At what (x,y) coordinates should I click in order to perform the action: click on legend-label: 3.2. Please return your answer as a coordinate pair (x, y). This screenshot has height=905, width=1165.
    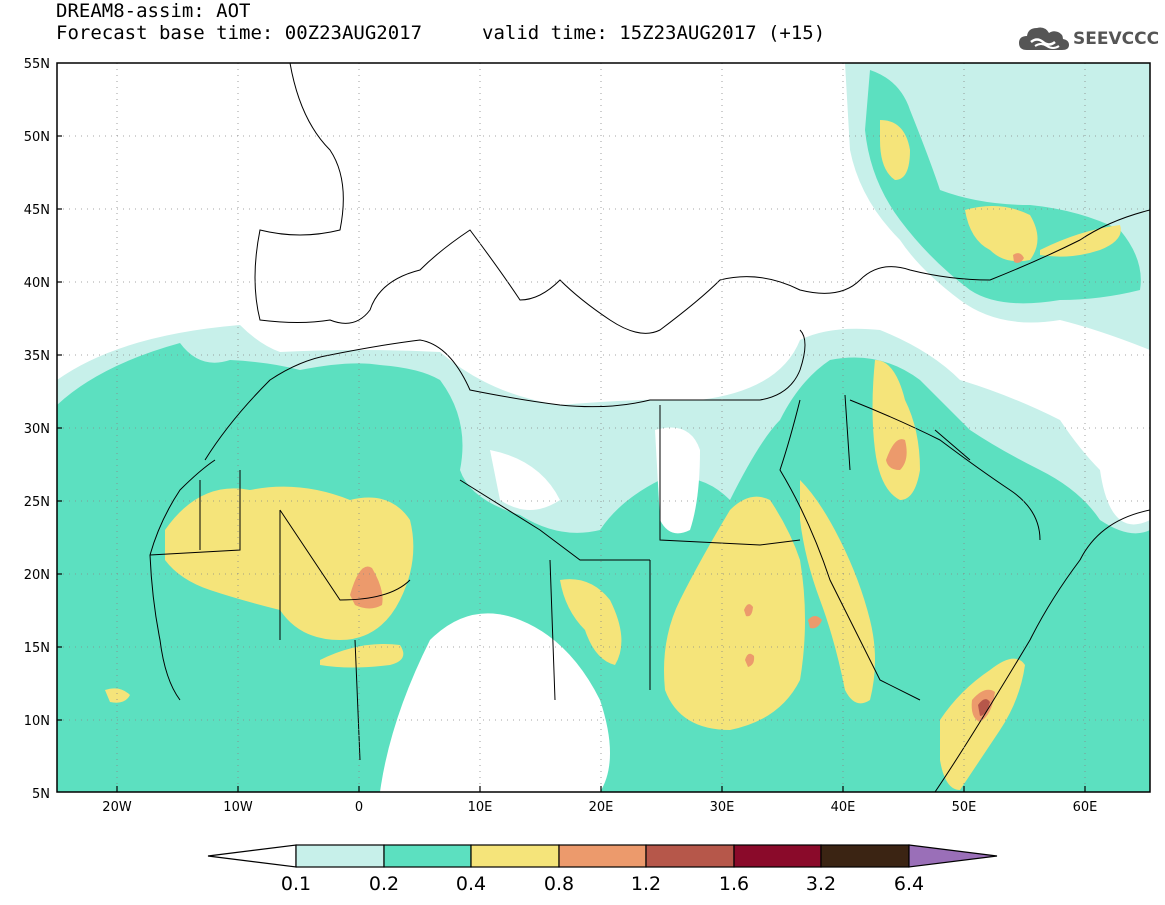
    Looking at the image, I should click on (821, 884).